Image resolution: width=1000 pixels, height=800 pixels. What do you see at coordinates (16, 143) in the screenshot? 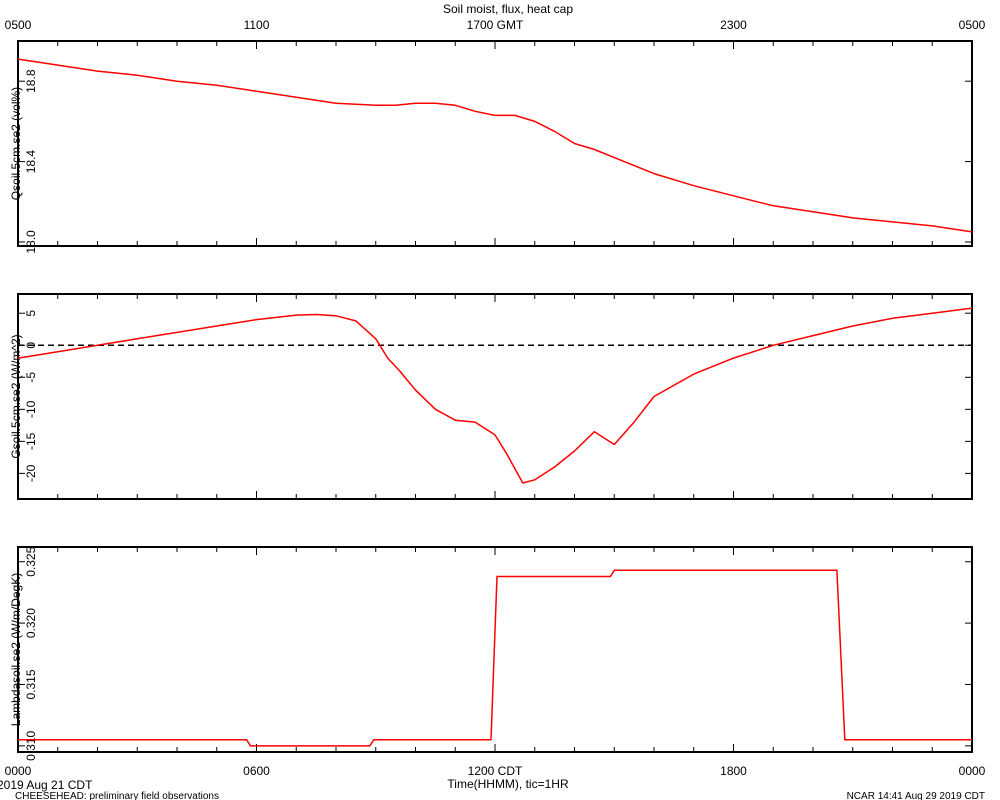
I see `y-axis-label: Qsoil.5cm.se2 (vol%)` at bounding box center [16, 143].